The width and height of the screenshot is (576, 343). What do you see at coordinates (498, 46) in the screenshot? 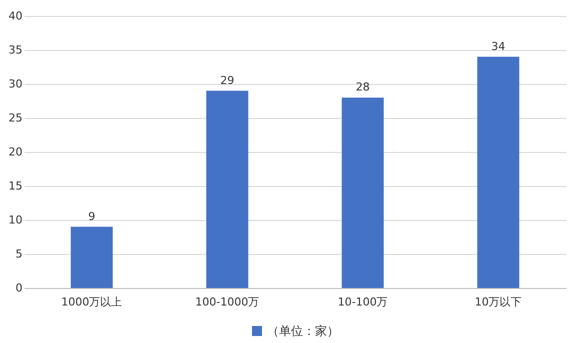
I see `data-label: 34` at bounding box center [498, 46].